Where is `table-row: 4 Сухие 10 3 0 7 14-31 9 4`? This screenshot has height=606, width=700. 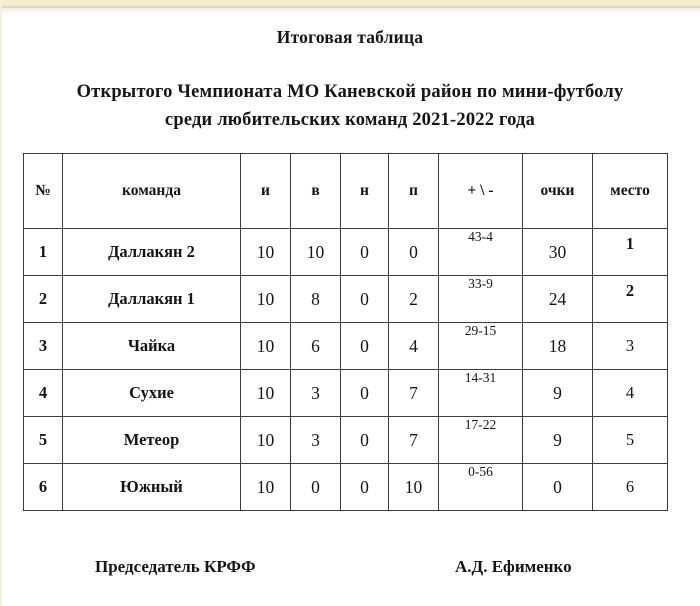
table-row: 4 Сухие 10 3 0 7 14-31 9 4 is located at coordinates (345, 393).